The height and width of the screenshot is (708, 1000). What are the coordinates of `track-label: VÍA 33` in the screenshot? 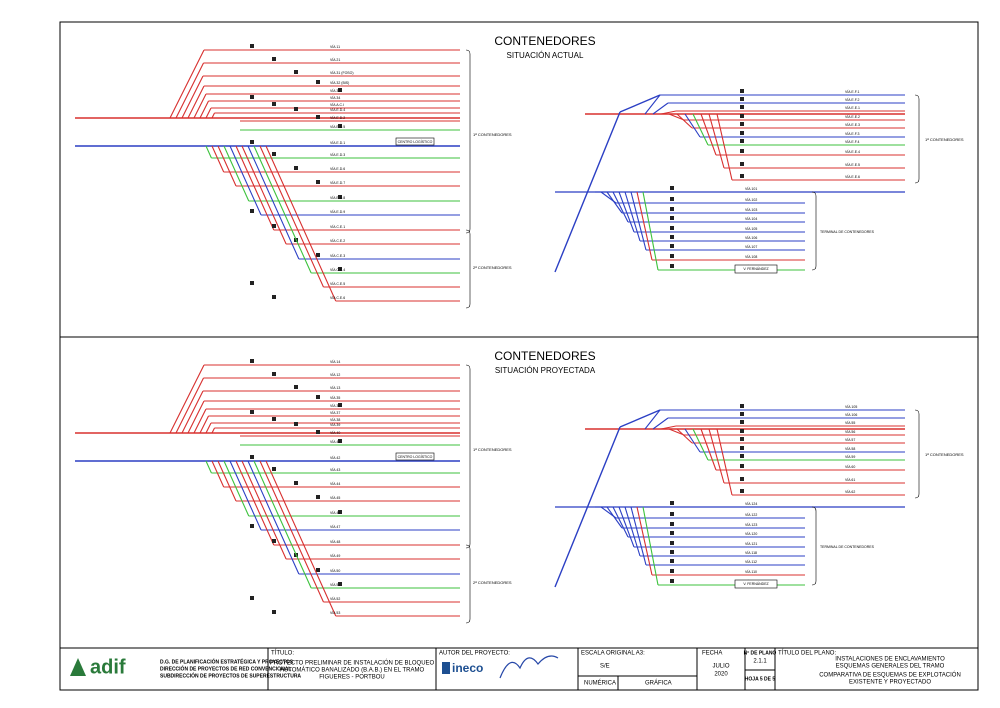 It's located at (335, 91).